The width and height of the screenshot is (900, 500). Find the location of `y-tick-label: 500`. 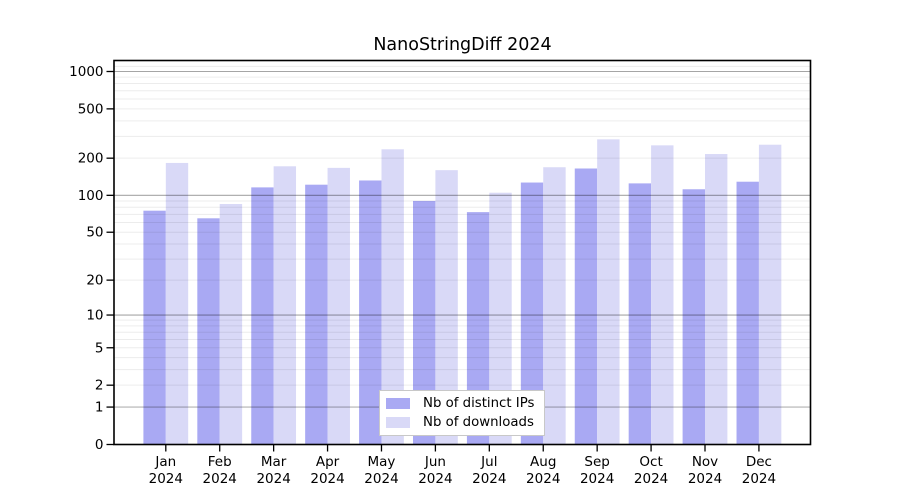

y-tick-label: 500 is located at coordinates (91, 109).